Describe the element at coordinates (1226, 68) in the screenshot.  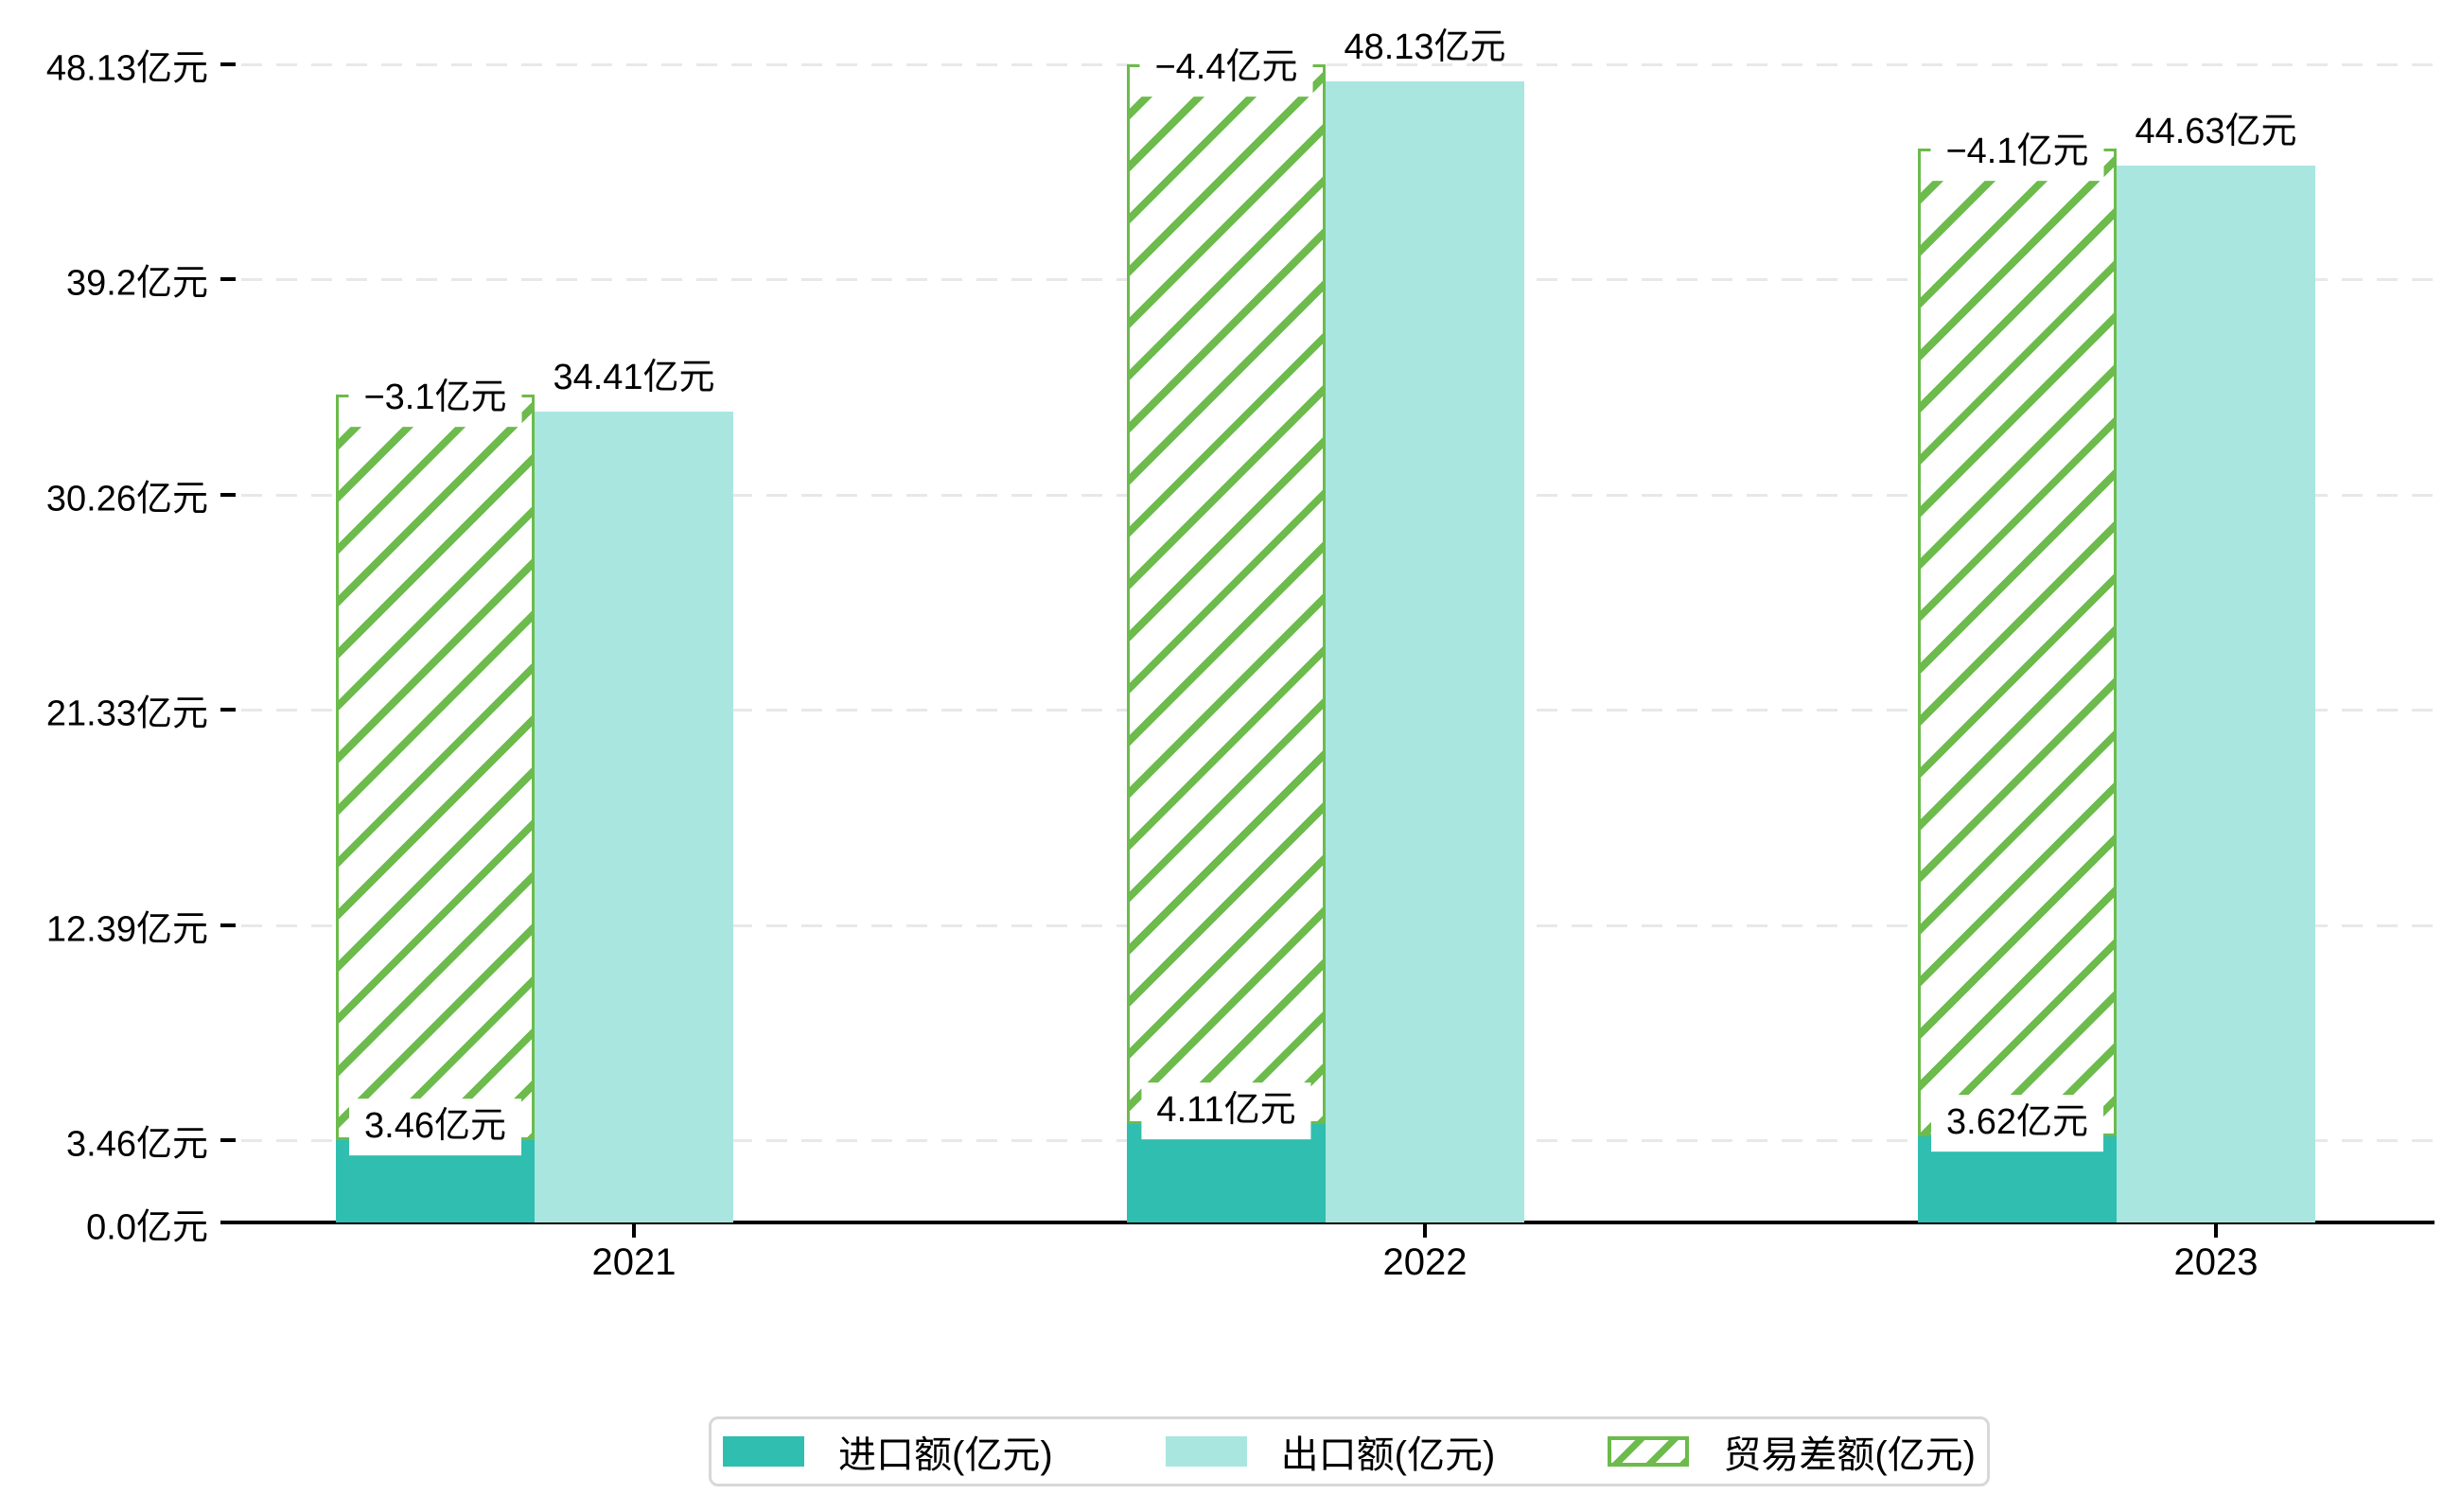
I see `data-label-balance-2022: −4.4亿元` at that location.